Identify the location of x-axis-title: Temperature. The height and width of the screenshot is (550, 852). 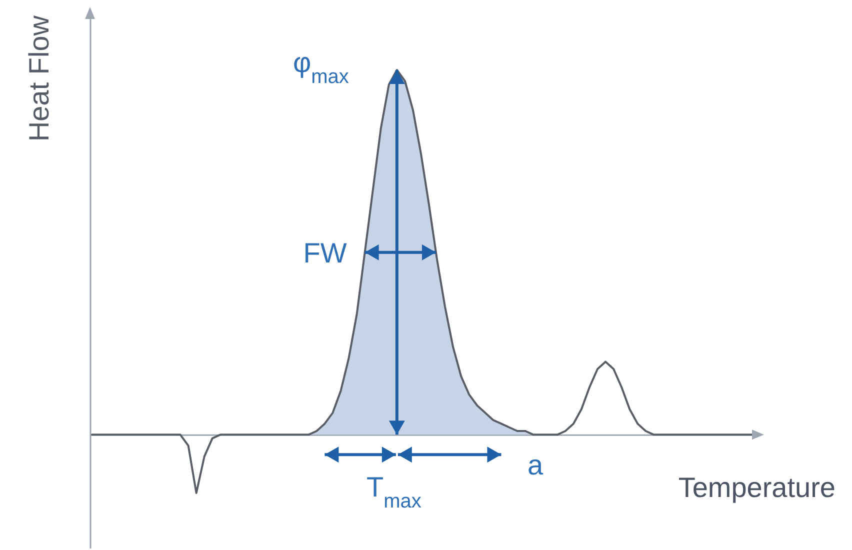
(757, 488).